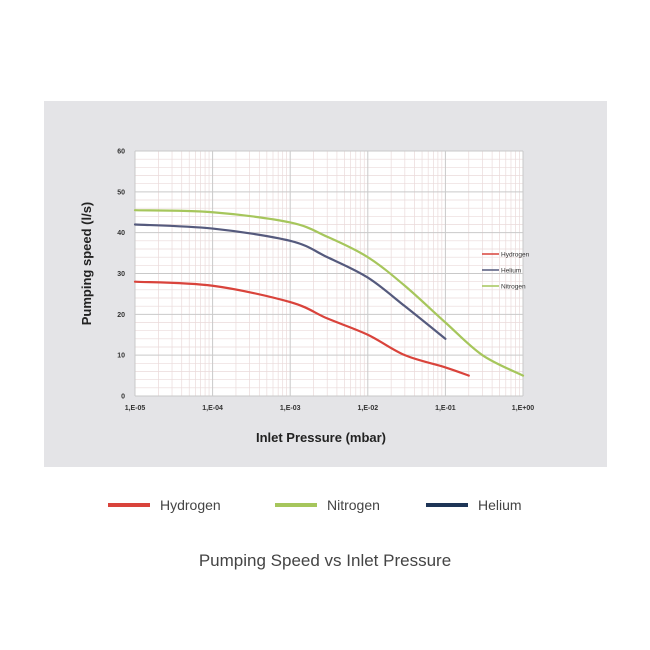 The image size is (650, 650). Describe the element at coordinates (523, 408) in the screenshot. I see `x-tick-label: 1,E+00` at that location.